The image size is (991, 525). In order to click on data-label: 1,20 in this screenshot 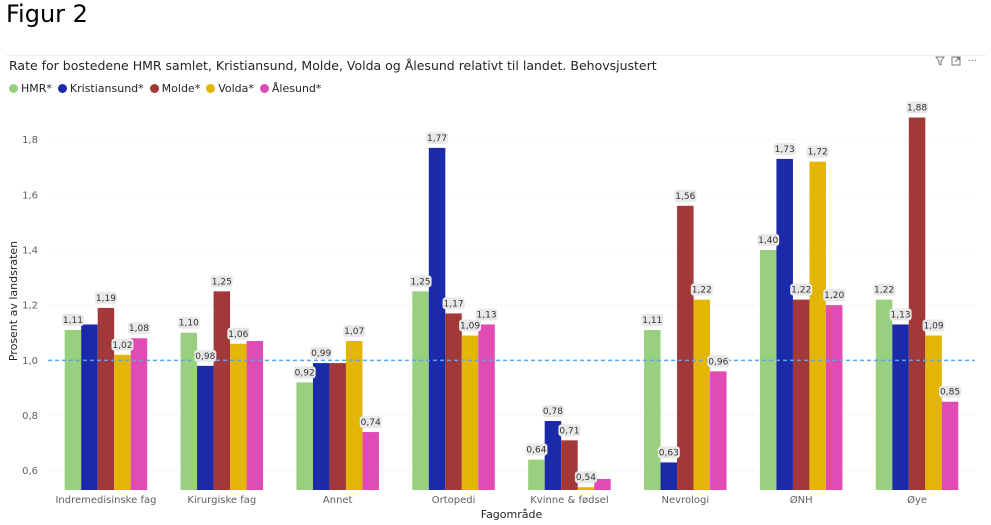, I will do `click(834, 296)`.